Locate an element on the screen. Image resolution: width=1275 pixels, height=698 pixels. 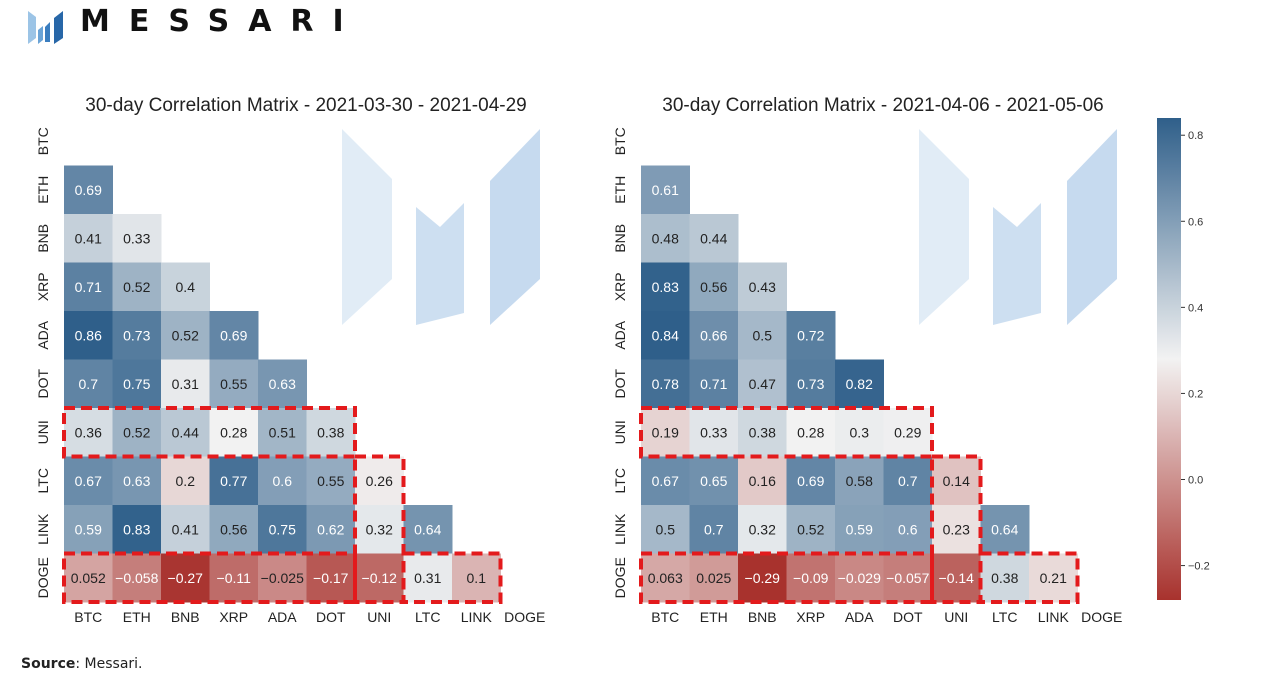
y-tick-label: XRP is located at coordinates (620, 286).